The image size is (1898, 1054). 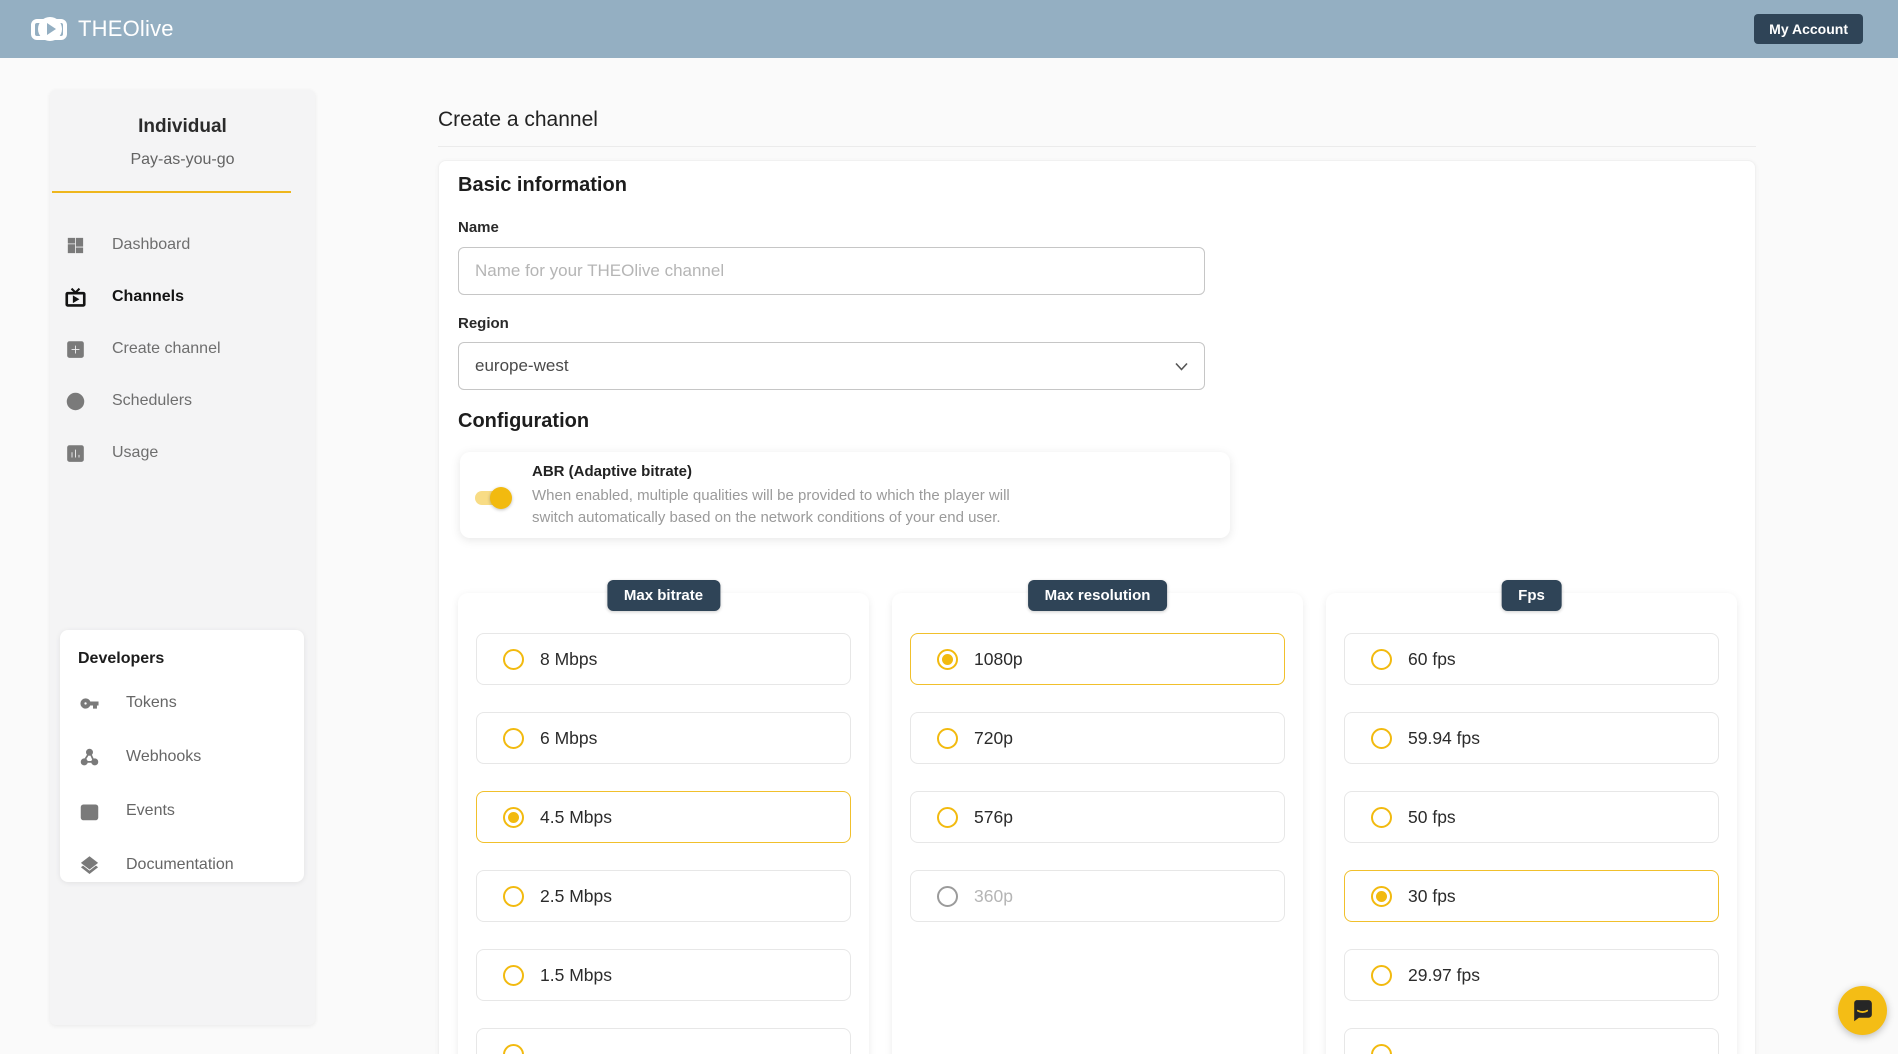 I want to click on option-4-5-mbps: 4.5 Mbps, so click(x=663, y=817).